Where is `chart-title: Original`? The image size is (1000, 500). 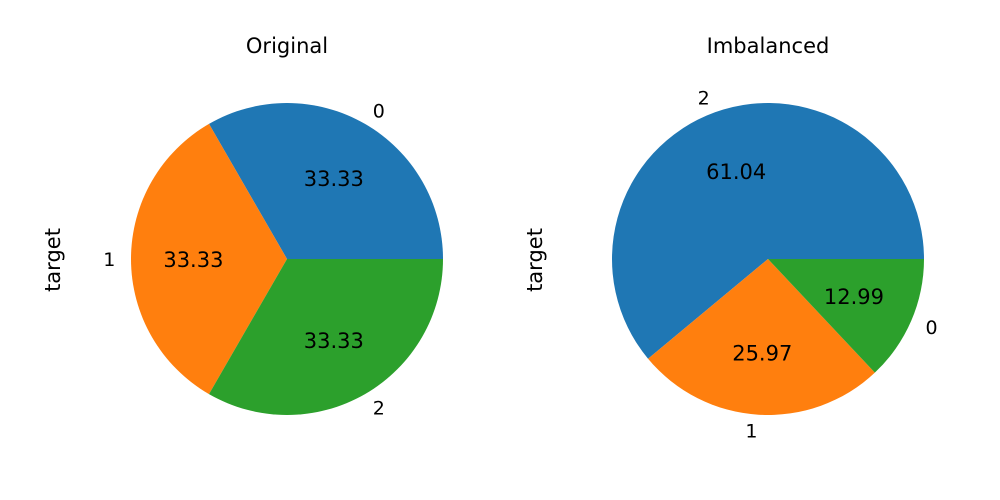 chart-title: Original is located at coordinates (287, 46).